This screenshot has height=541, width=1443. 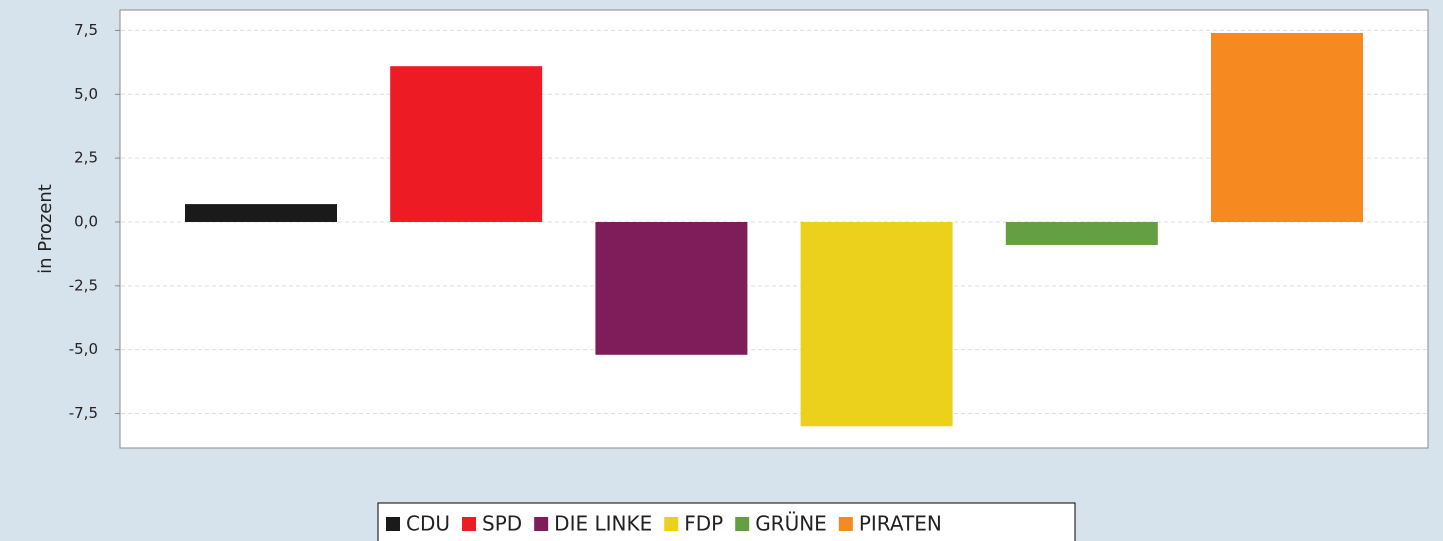 I want to click on y-tick-label: -2,5, so click(x=83, y=285).